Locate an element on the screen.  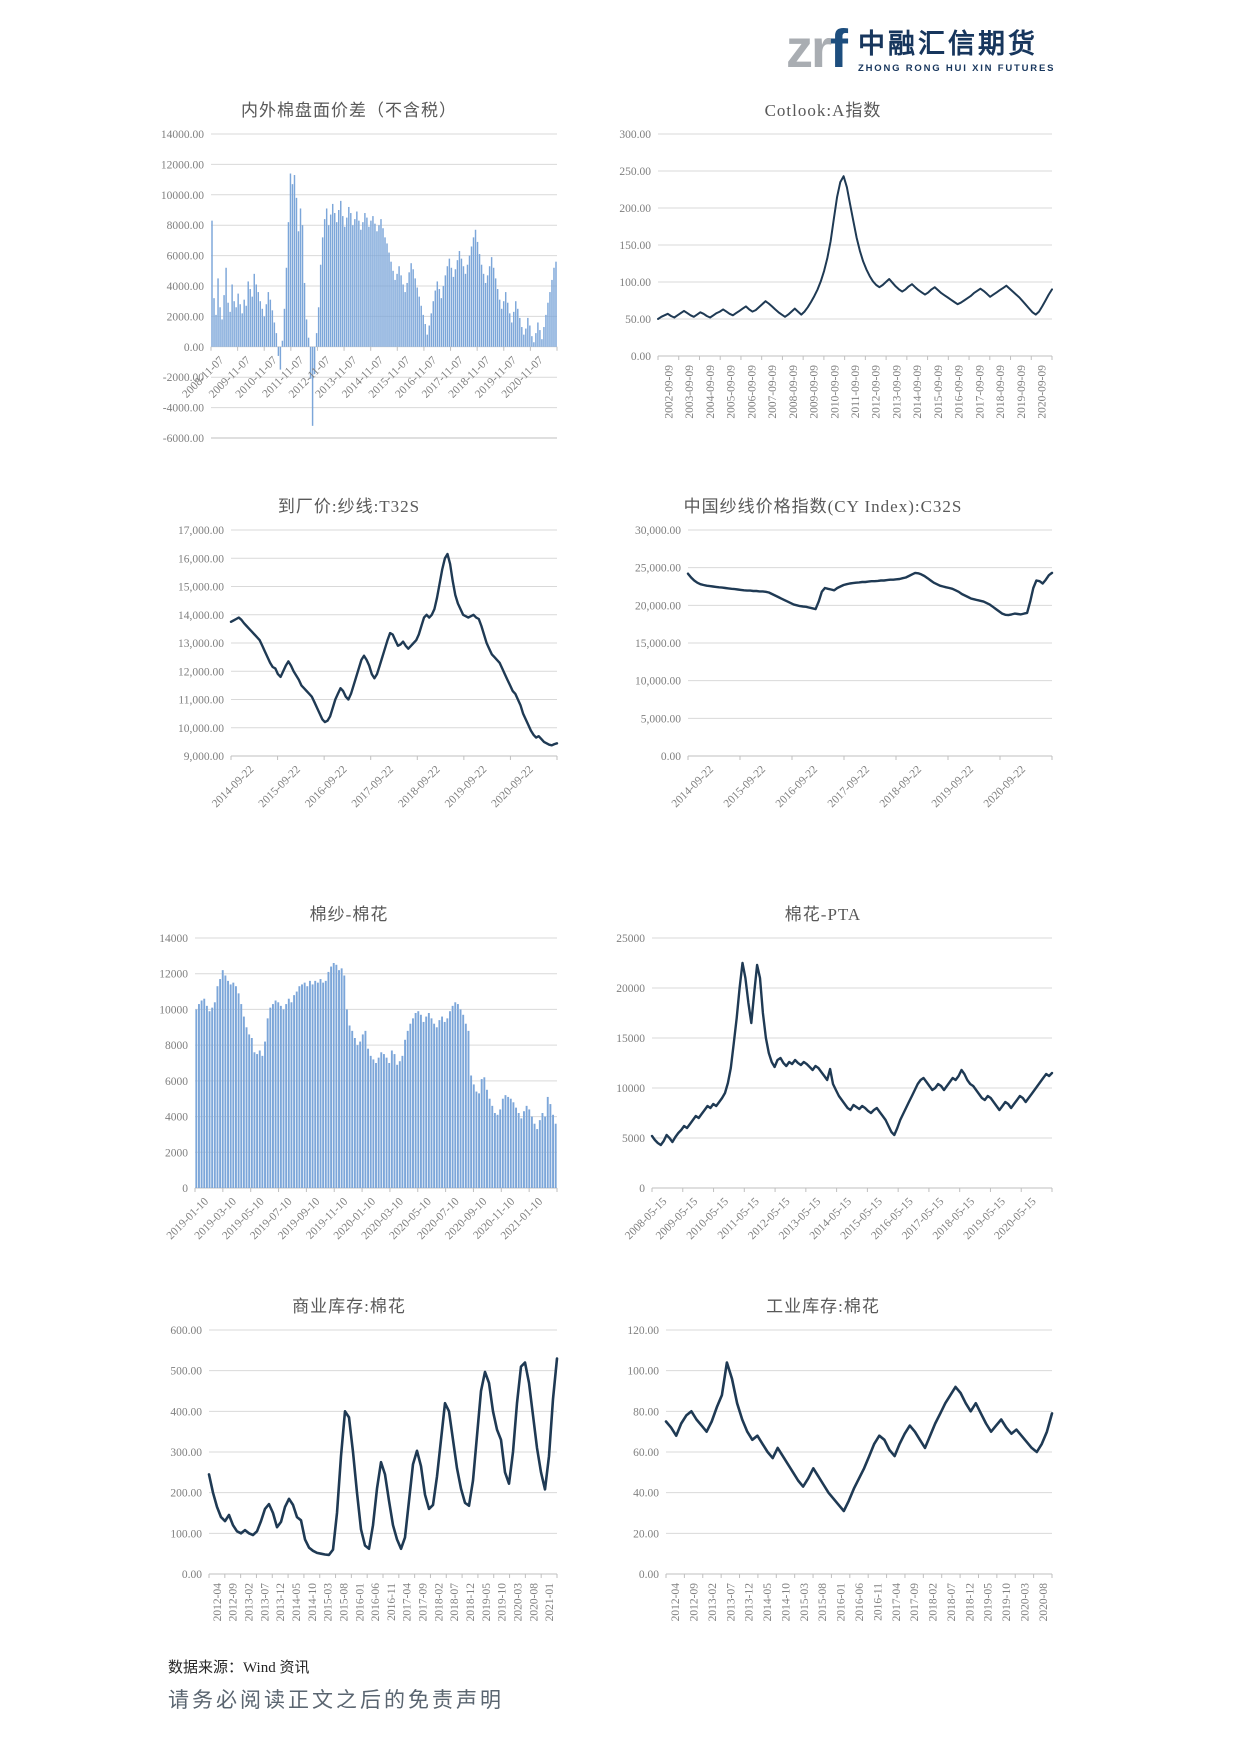
svg-text: 120.00 is located at coordinates (643, 1331).